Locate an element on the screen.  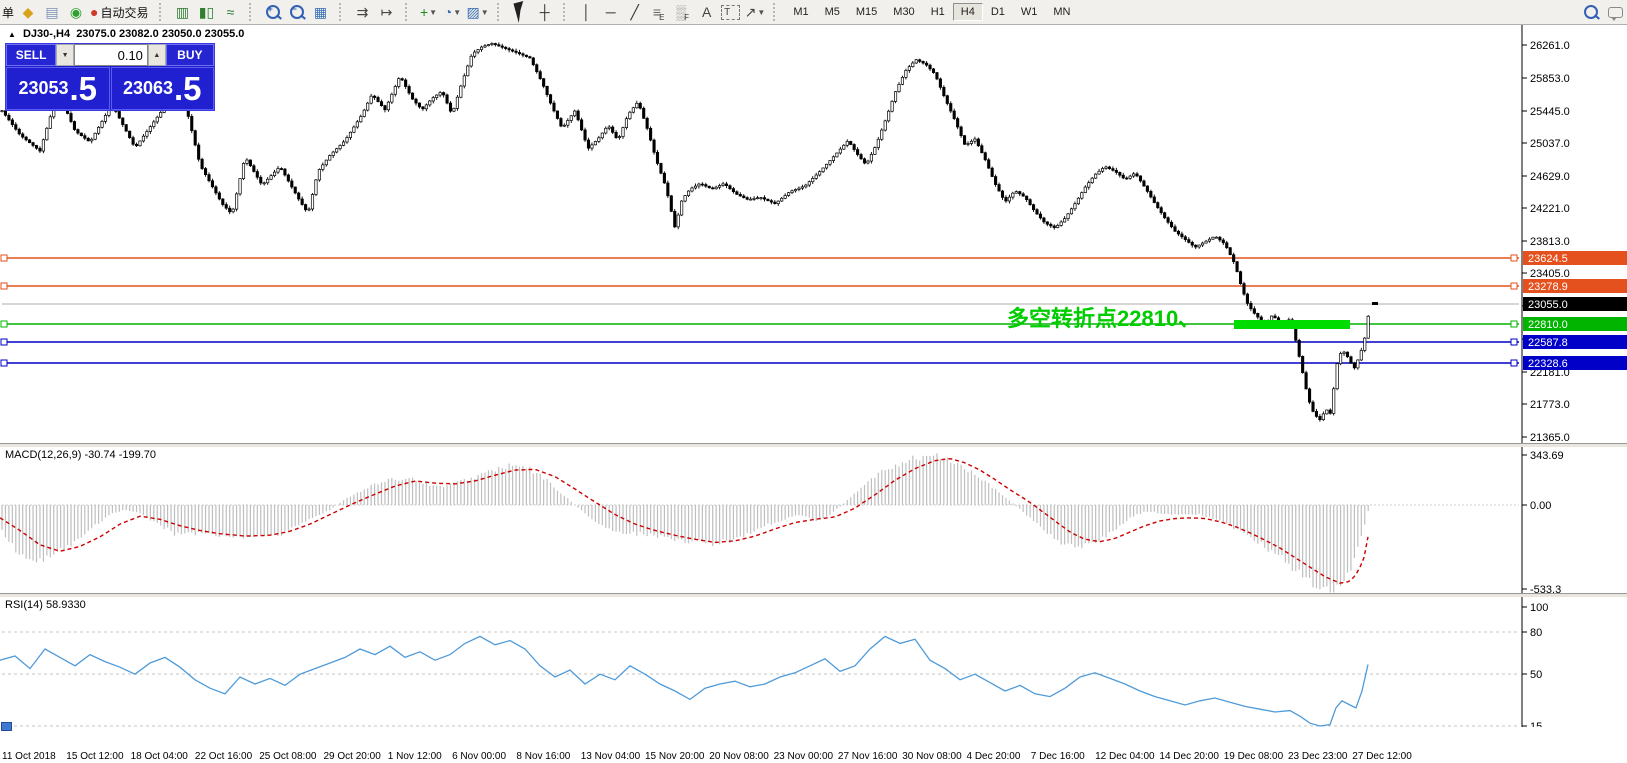
timeframe-m15: M15 is located at coordinates (866, 12).